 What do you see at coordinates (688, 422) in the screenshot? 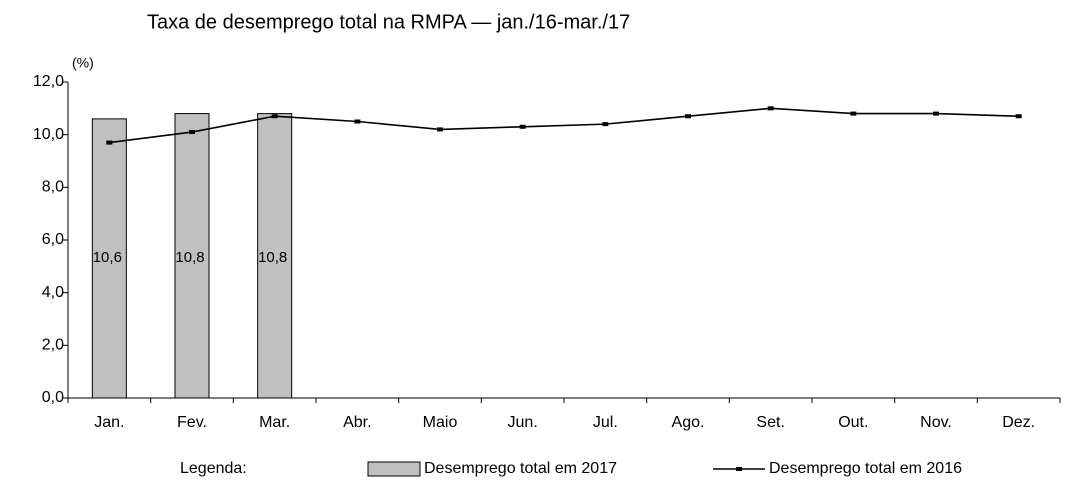
I see `x-tick-label: Ago.` at bounding box center [688, 422].